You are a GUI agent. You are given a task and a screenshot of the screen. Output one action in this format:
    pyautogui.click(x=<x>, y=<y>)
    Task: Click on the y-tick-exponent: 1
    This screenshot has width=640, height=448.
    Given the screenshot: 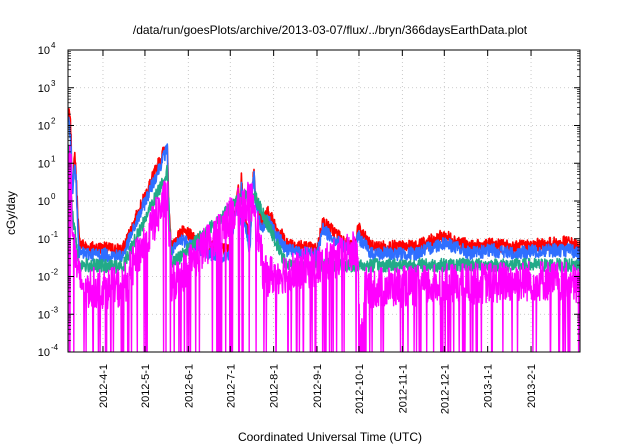 What is the action you would take?
    pyautogui.click(x=53, y=158)
    